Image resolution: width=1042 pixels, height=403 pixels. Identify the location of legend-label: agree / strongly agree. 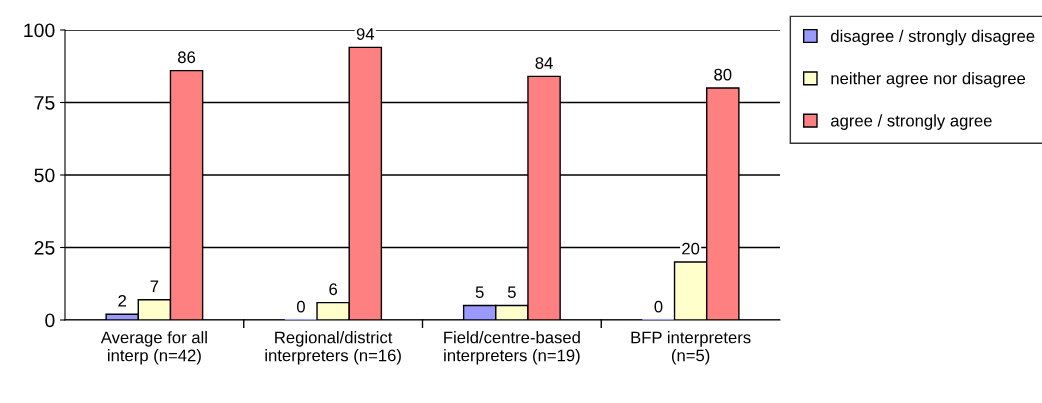
(911, 122).